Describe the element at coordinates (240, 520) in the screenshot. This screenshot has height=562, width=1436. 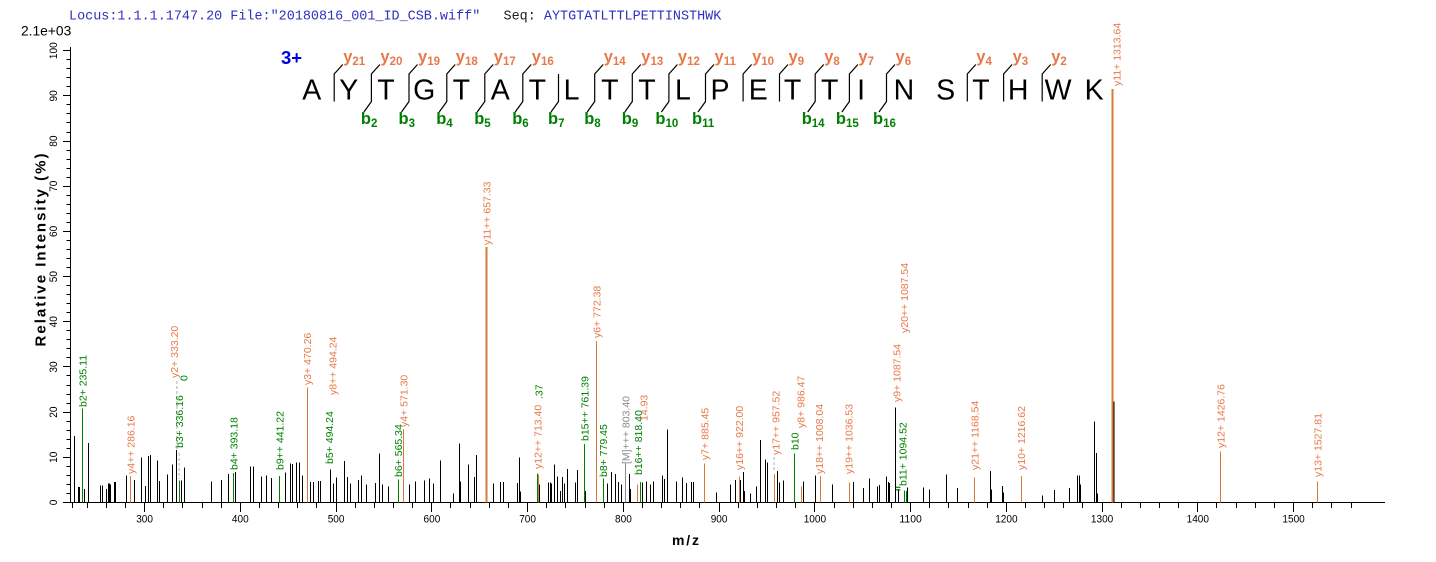
I see `svg-text: 400` at that location.